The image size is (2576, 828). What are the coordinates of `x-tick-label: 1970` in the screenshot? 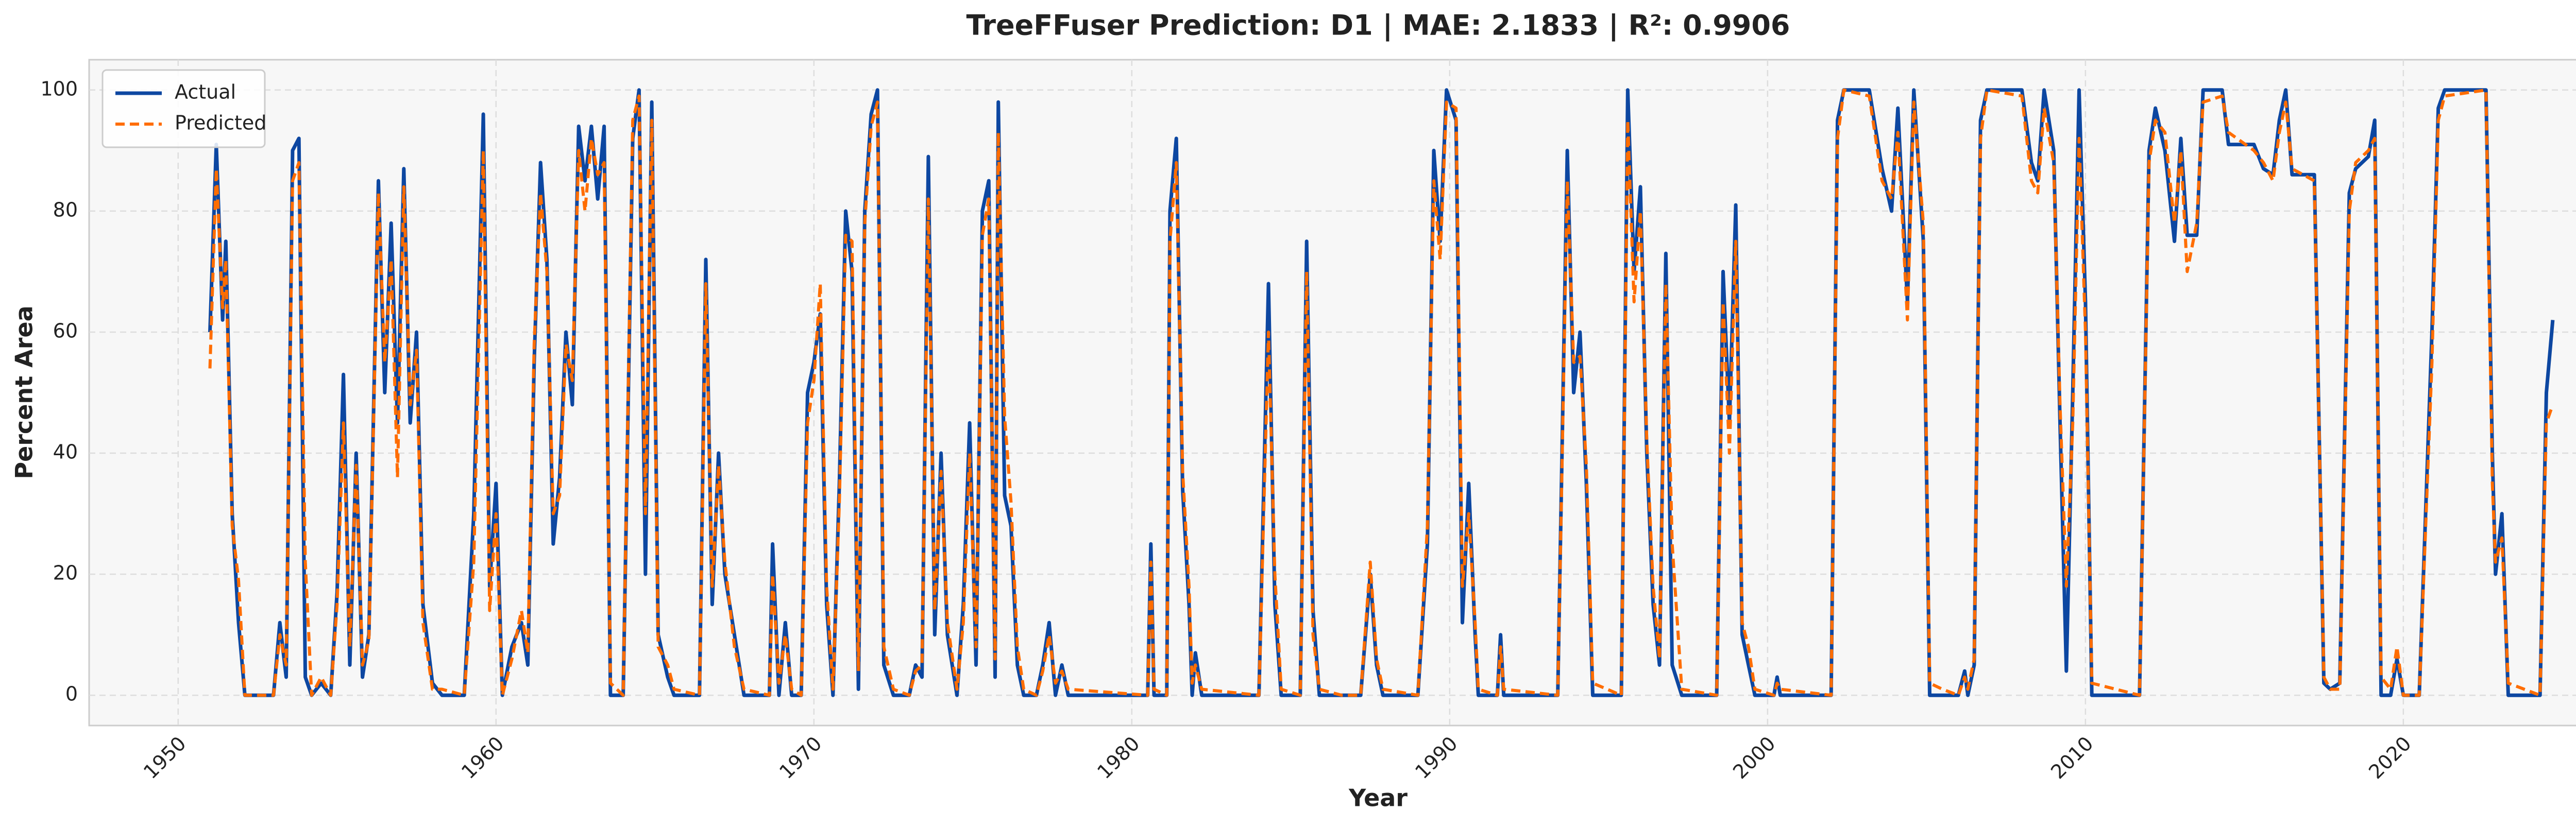 It's located at (800, 758).